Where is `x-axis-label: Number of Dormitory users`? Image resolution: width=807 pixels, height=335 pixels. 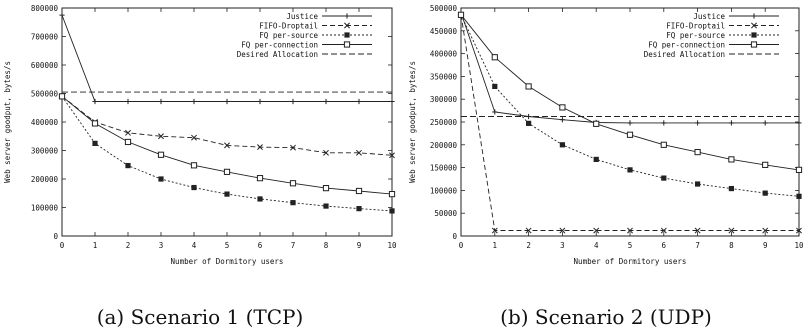
x-axis-label: Number of Dormitory users is located at coordinates (227, 261).